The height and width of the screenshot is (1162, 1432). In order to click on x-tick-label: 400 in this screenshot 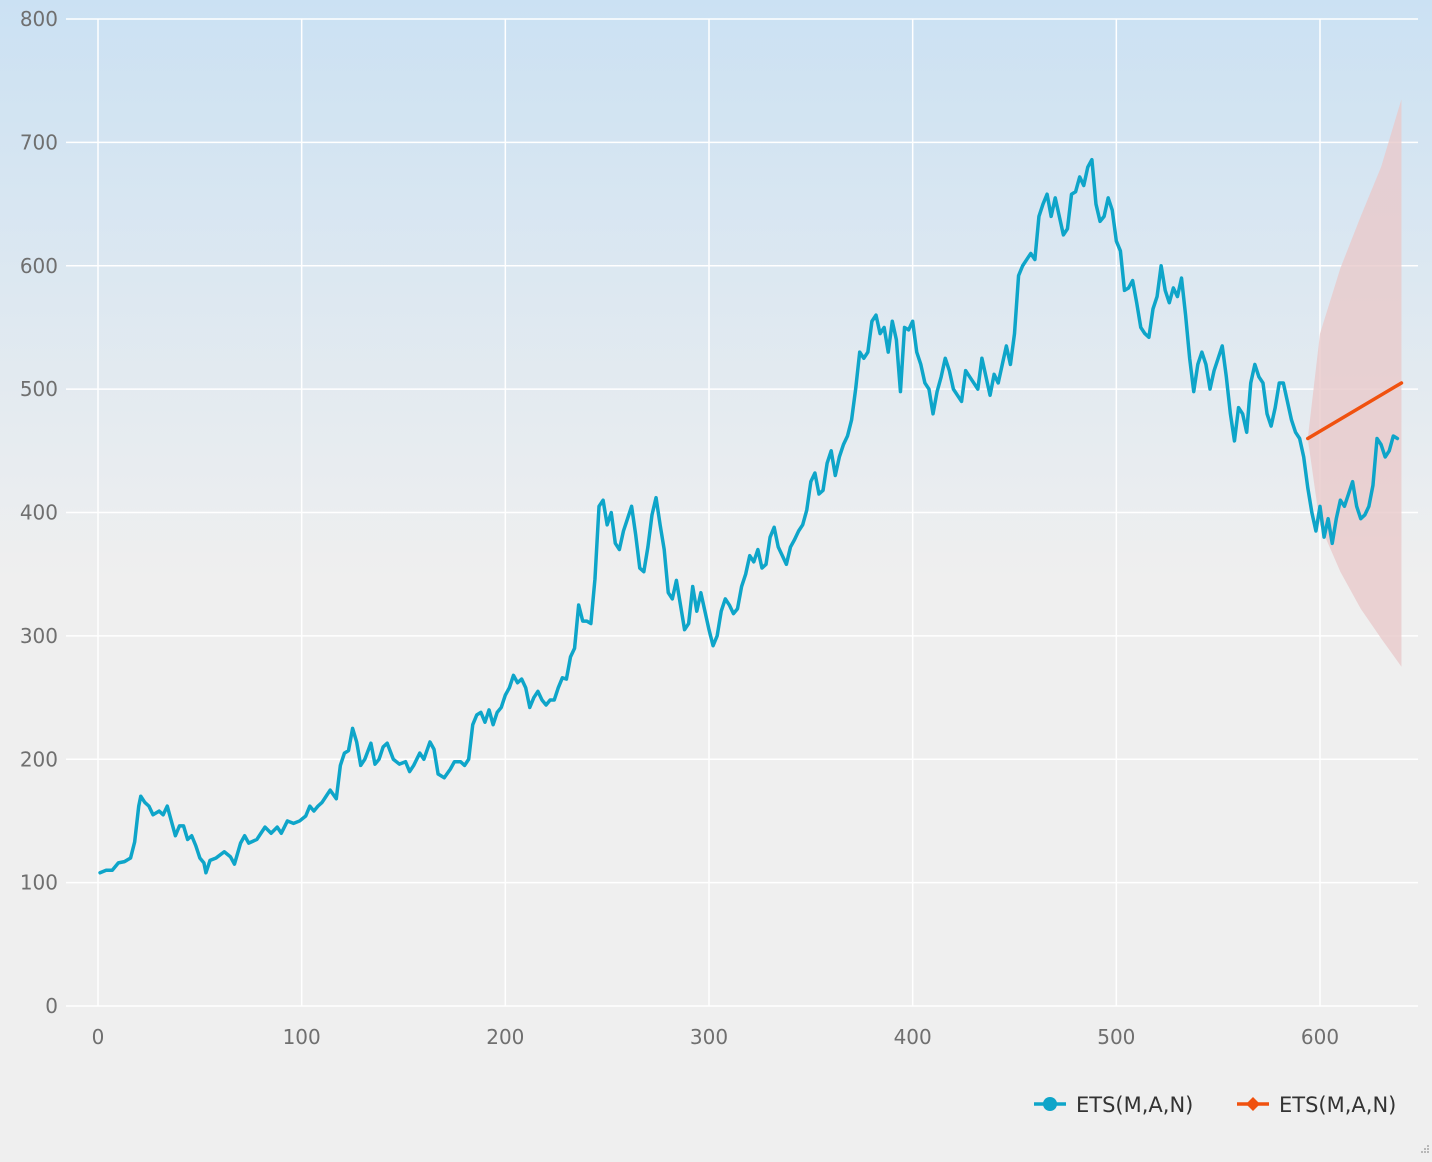, I will do `click(913, 1037)`.